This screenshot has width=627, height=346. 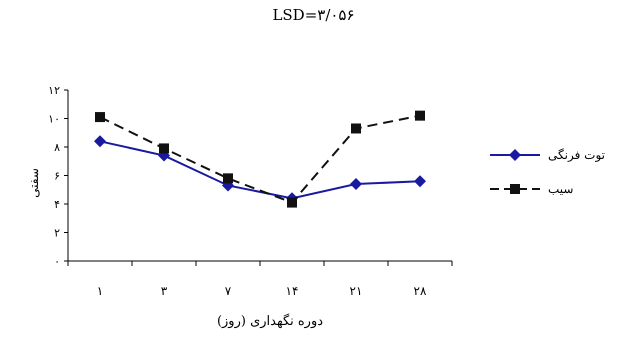 What do you see at coordinates (515, 155) in the screenshot?
I see `legend-marker-strawberry` at bounding box center [515, 155].